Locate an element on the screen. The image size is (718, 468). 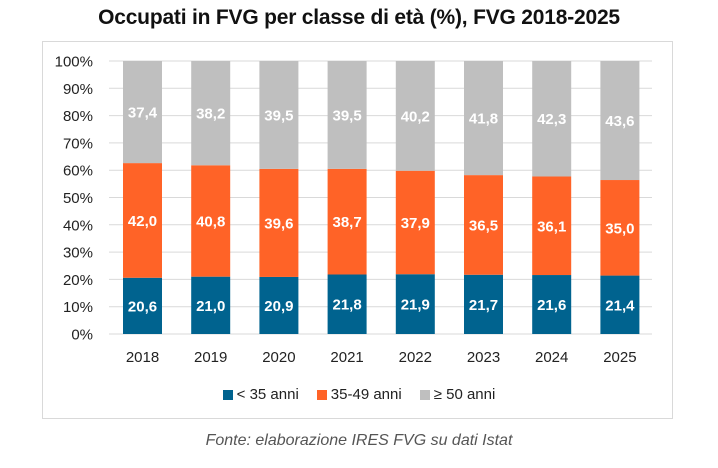
x-tick-label: 2025 is located at coordinates (619, 357).